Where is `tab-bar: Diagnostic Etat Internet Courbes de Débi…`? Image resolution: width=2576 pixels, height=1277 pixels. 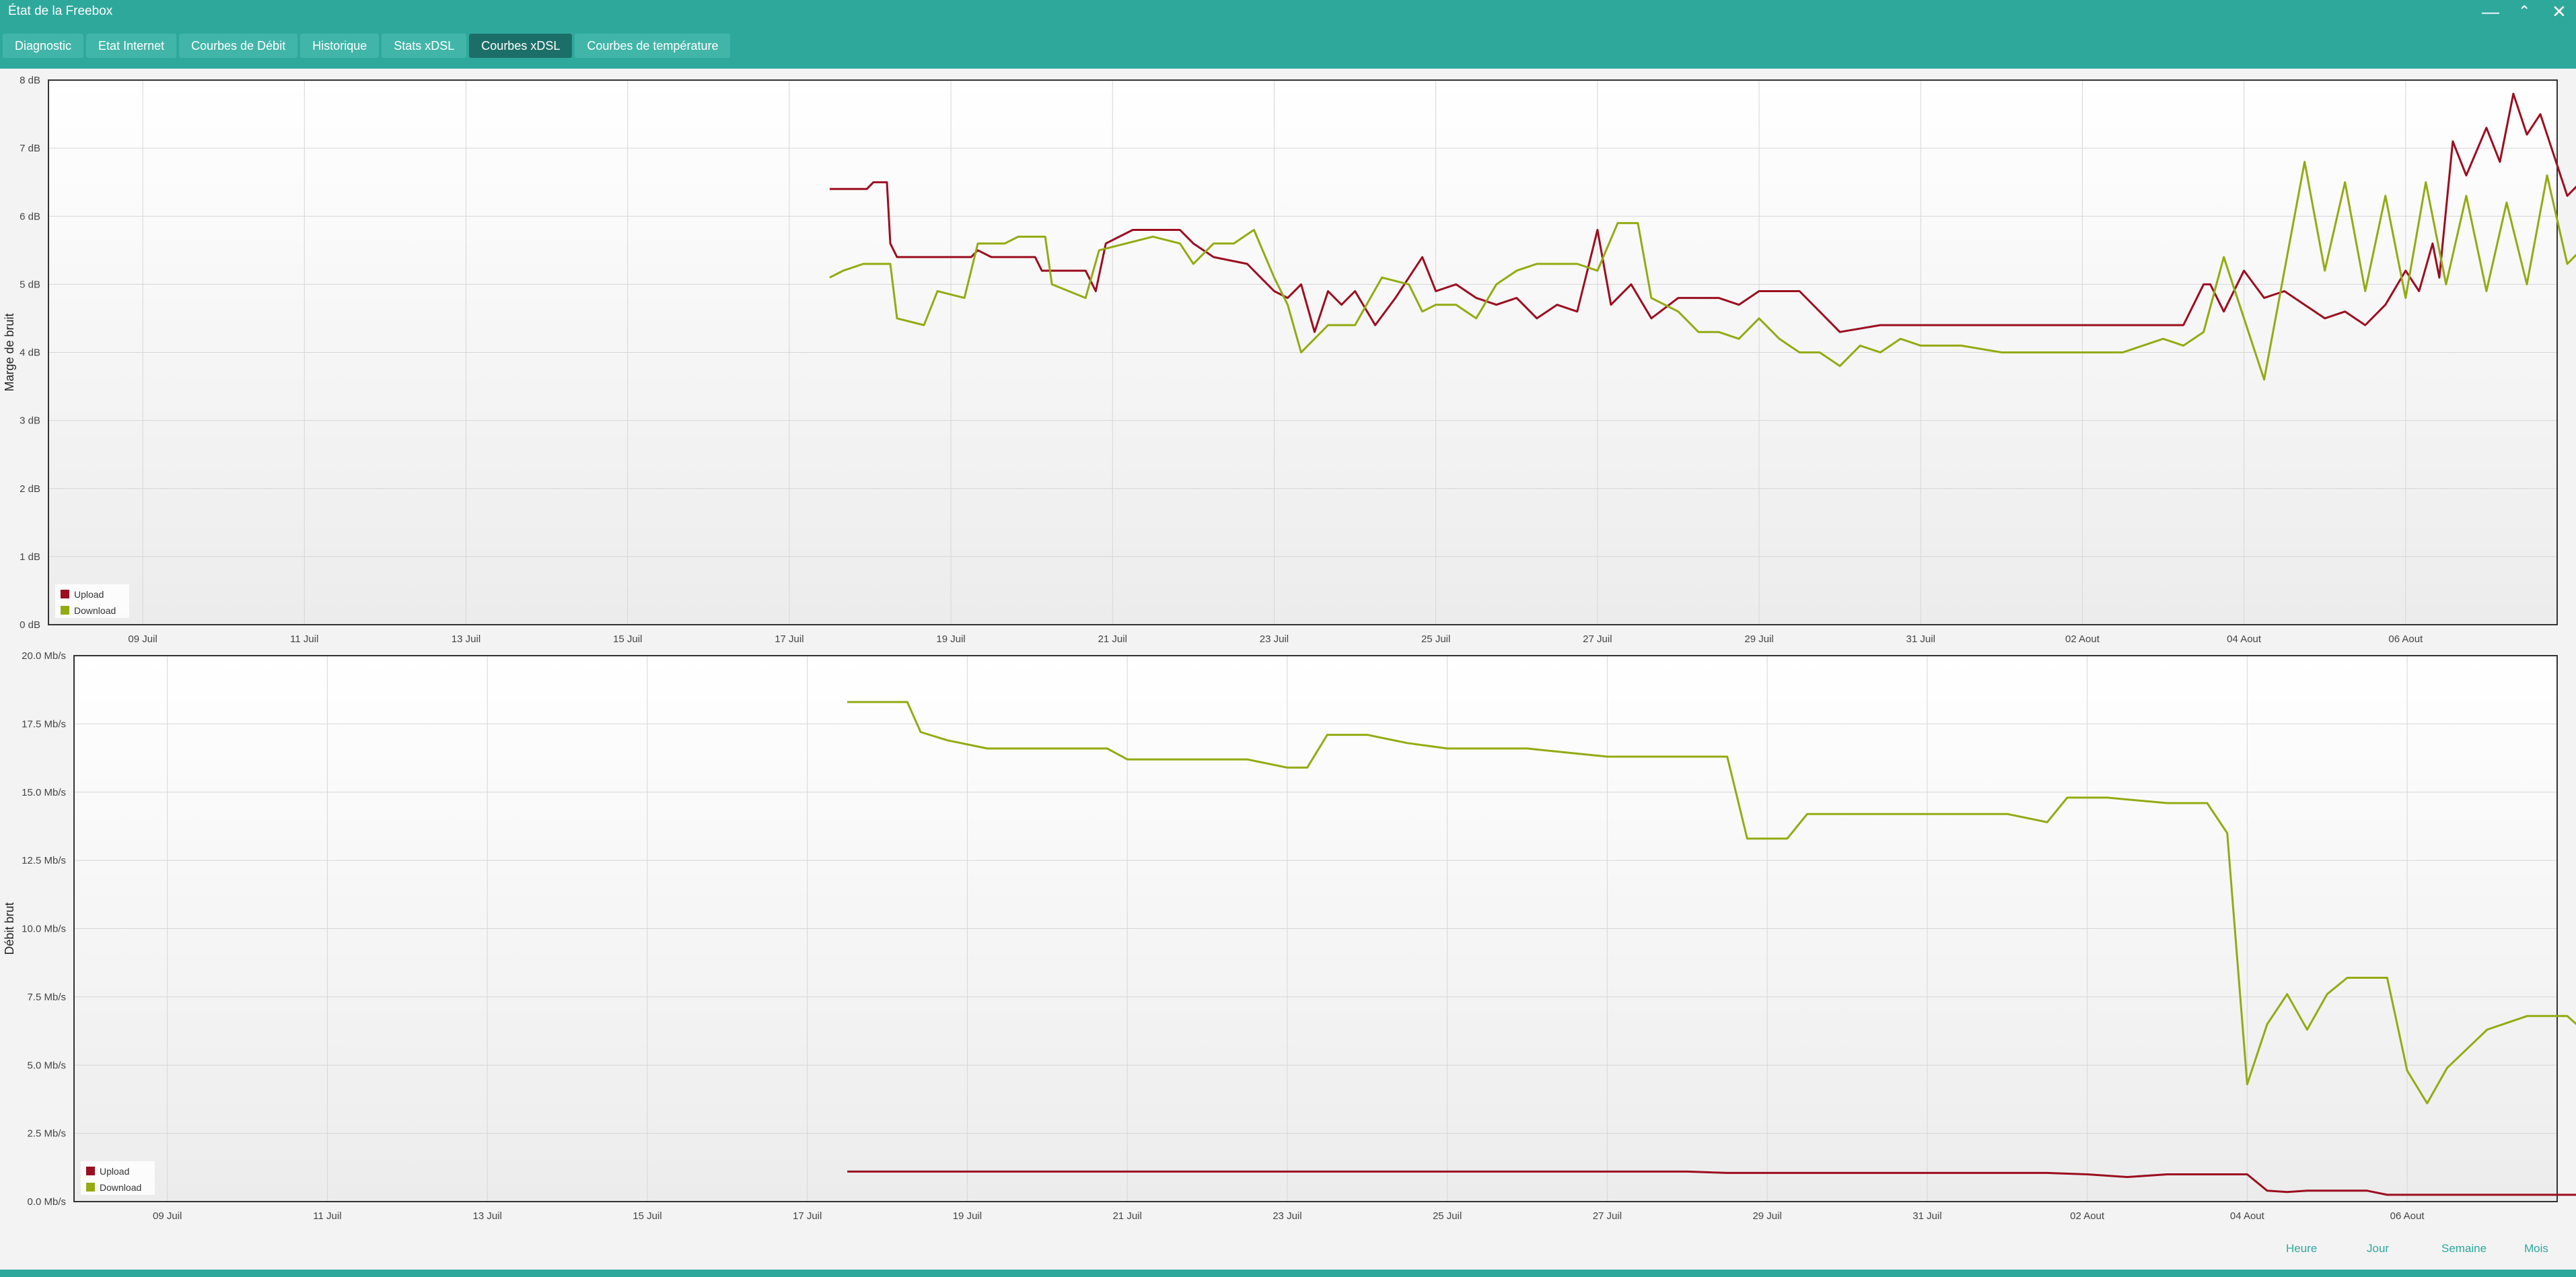 tab-bar: Diagnostic Etat Internet Courbes de Débi… is located at coordinates (365, 46).